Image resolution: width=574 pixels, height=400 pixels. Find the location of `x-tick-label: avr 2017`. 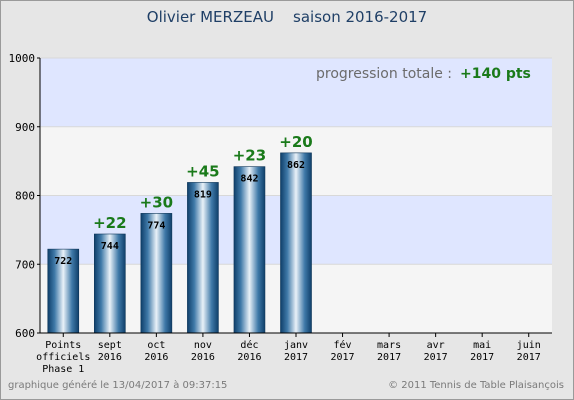

x-tick-label: avr 2017 is located at coordinates (436, 351).